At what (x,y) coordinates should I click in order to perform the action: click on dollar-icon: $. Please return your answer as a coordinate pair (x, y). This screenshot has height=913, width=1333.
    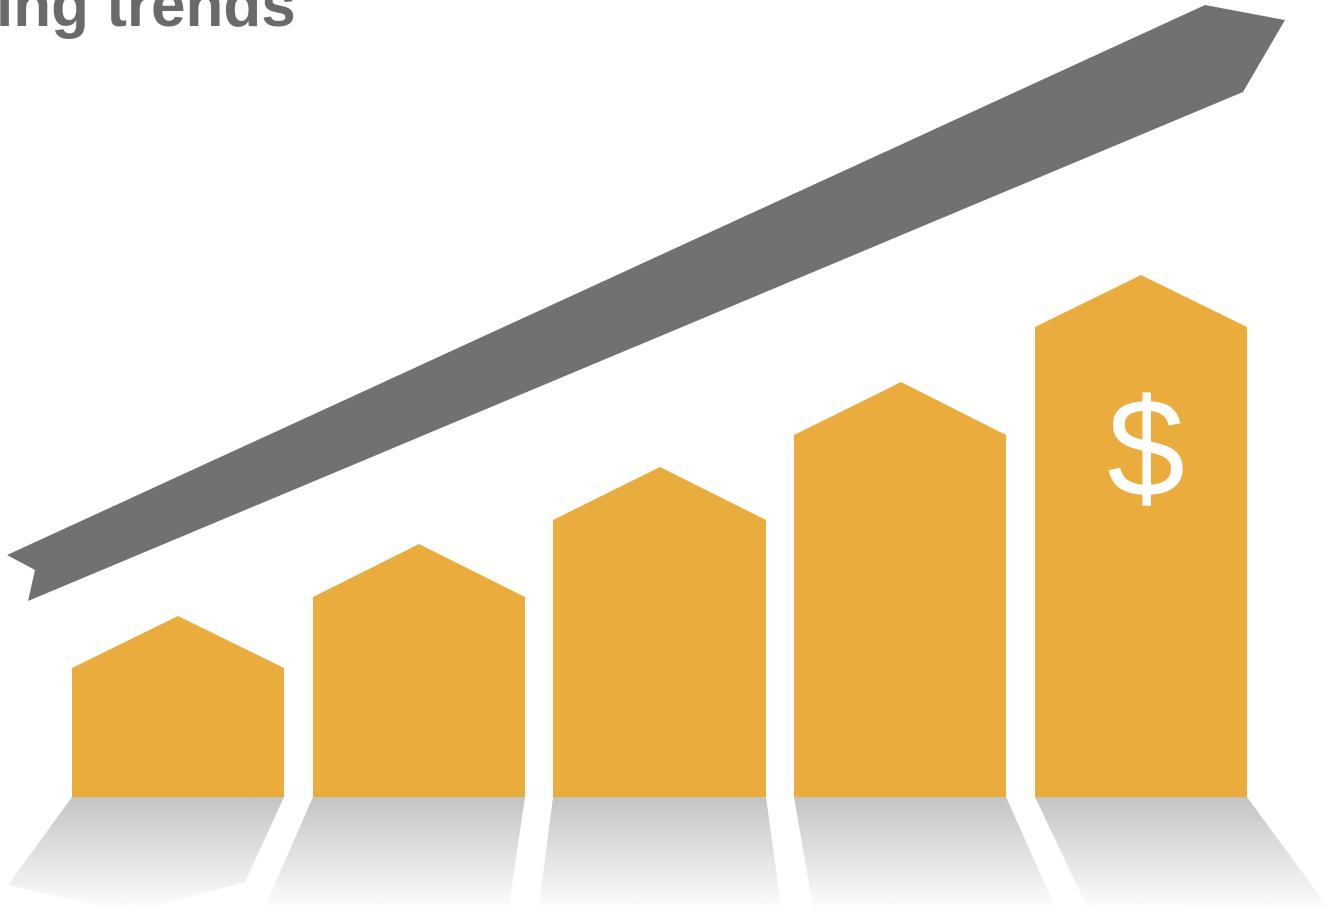
    Looking at the image, I should click on (1146, 447).